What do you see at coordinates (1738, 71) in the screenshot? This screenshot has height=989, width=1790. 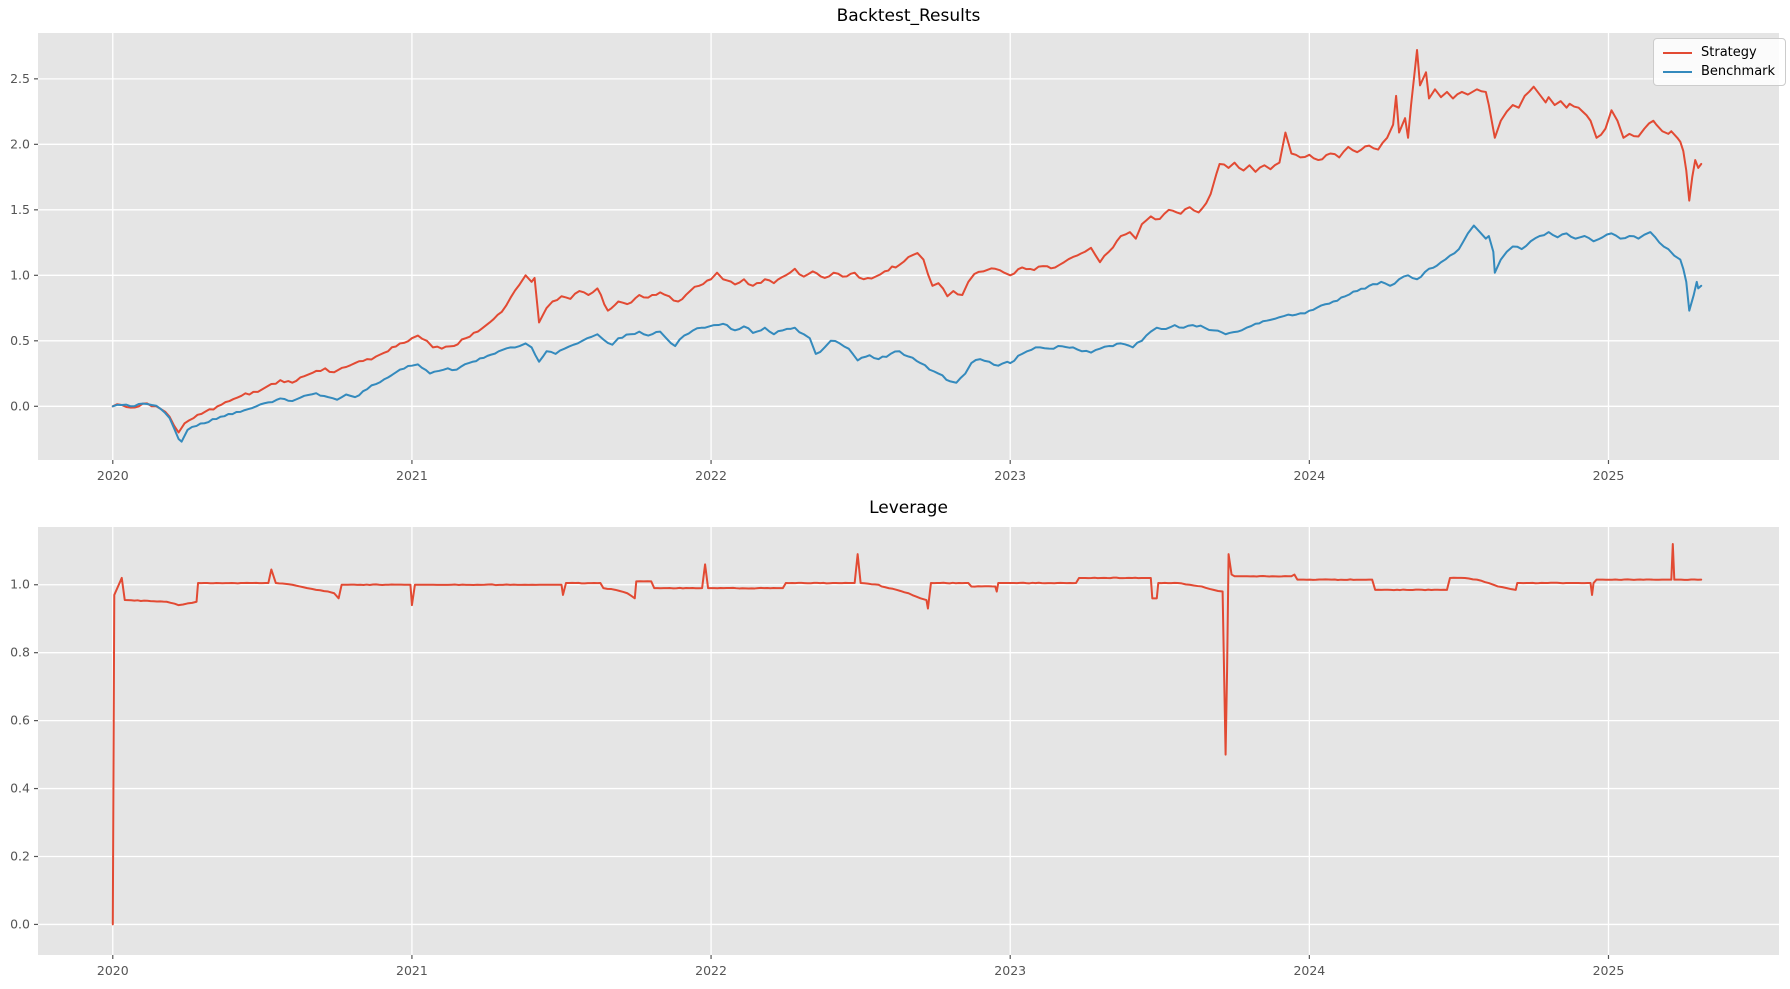 I see `legend-label-benchmark: Benchmark` at bounding box center [1738, 71].